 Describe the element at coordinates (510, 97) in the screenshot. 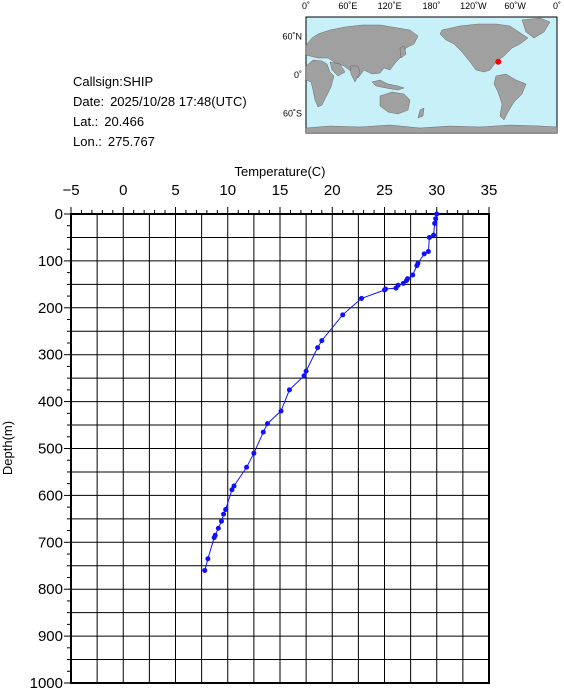

I see `land-south-america` at that location.